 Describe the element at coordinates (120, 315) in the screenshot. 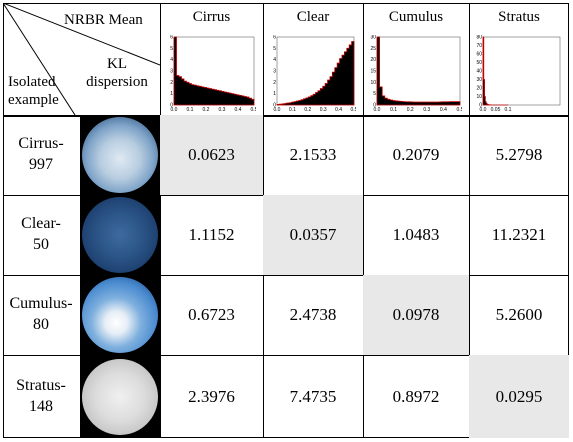

I see `sky-image-cumulus` at that location.